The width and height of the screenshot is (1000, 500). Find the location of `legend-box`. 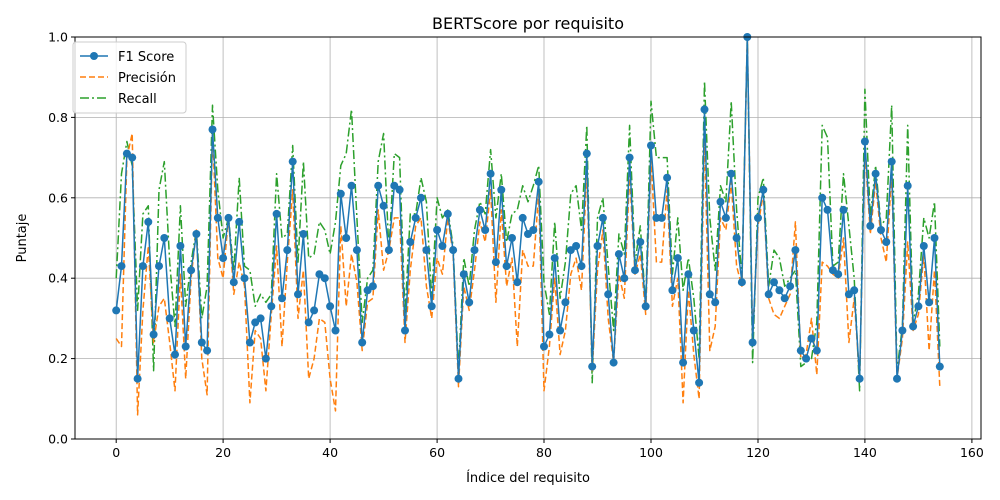

legend-box is located at coordinates (129, 77).